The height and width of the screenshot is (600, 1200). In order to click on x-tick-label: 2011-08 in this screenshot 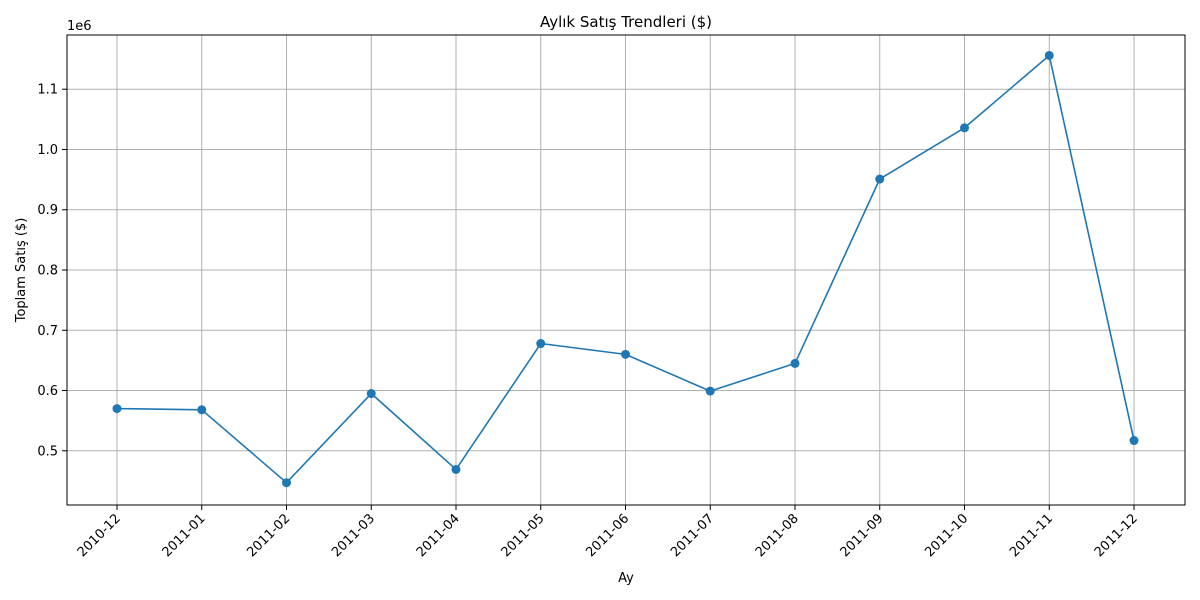, I will do `click(777, 535)`.